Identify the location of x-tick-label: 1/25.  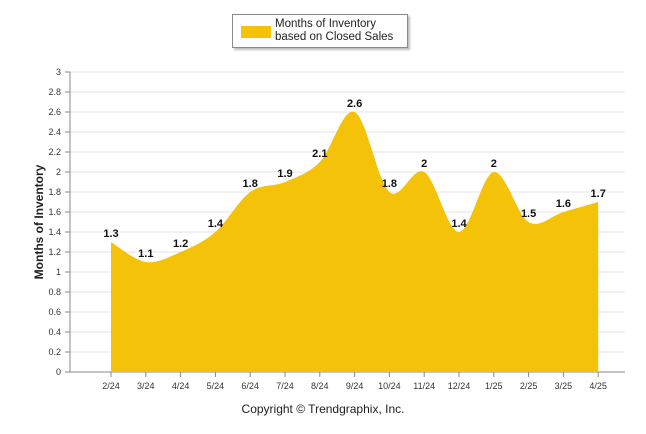
(494, 386).